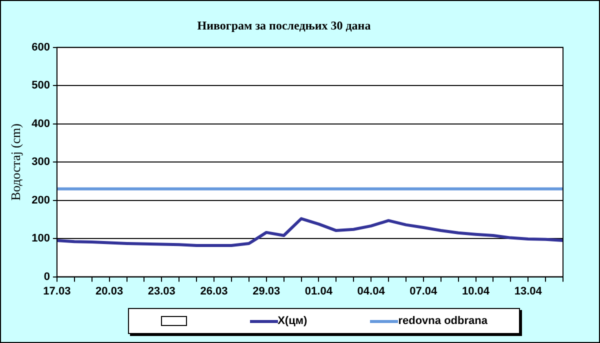 Image resolution: width=600 pixels, height=343 pixels. I want to click on chart-title: Нивограм за последњих 30 дана, so click(284, 25).